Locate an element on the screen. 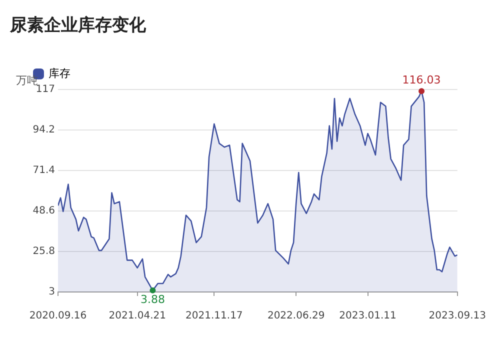 This screenshot has width=500, height=340. annotation: 116.03 is located at coordinates (421, 79).